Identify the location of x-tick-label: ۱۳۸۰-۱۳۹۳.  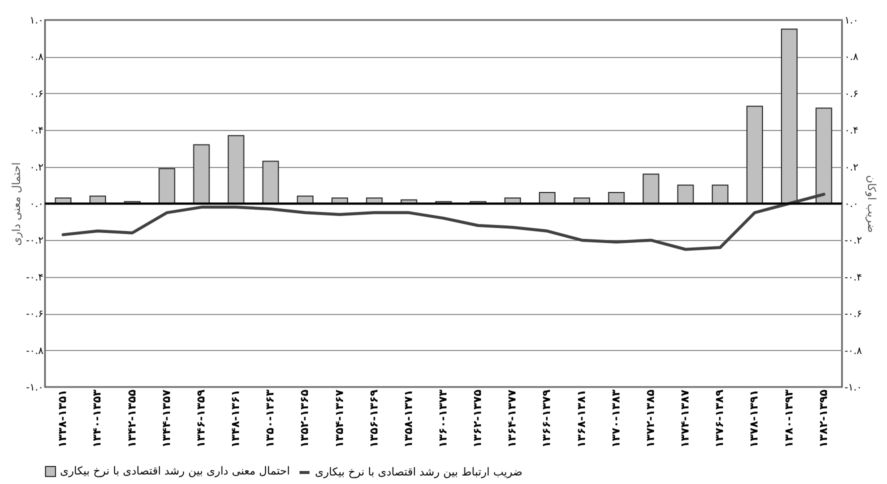
(789, 418).